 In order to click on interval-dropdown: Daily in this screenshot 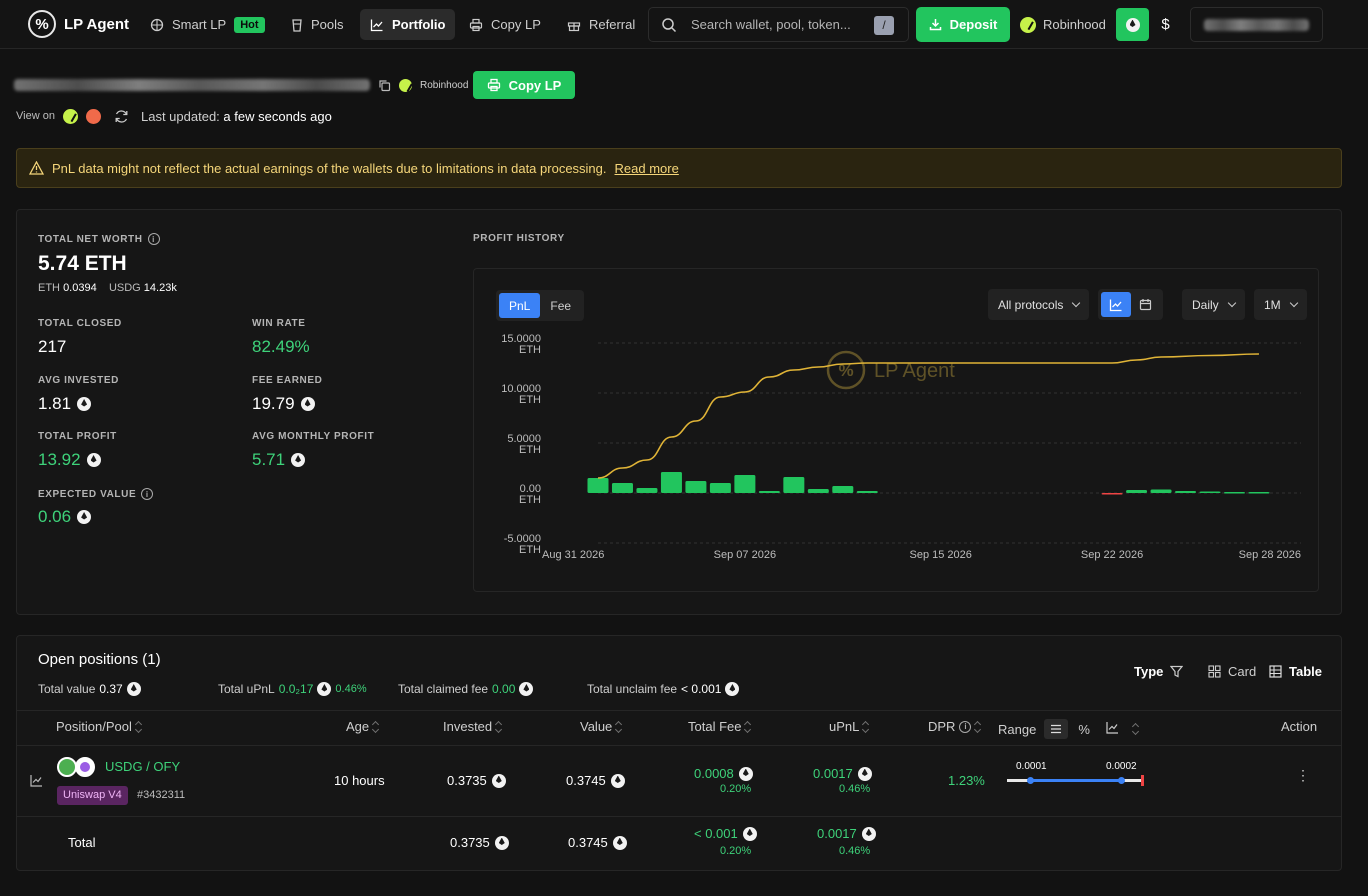, I will do `click(1213, 304)`.